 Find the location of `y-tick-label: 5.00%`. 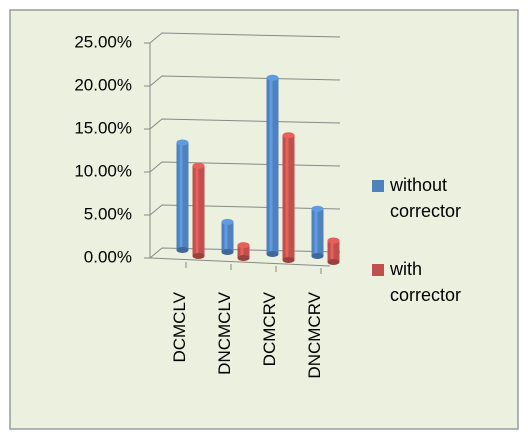

y-tick-label: 5.00% is located at coordinates (108, 213).